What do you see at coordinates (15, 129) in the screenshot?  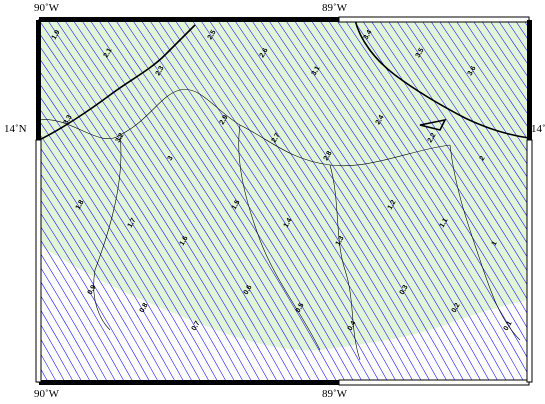 I see `lat-label-left: 14˚N` at bounding box center [15, 129].